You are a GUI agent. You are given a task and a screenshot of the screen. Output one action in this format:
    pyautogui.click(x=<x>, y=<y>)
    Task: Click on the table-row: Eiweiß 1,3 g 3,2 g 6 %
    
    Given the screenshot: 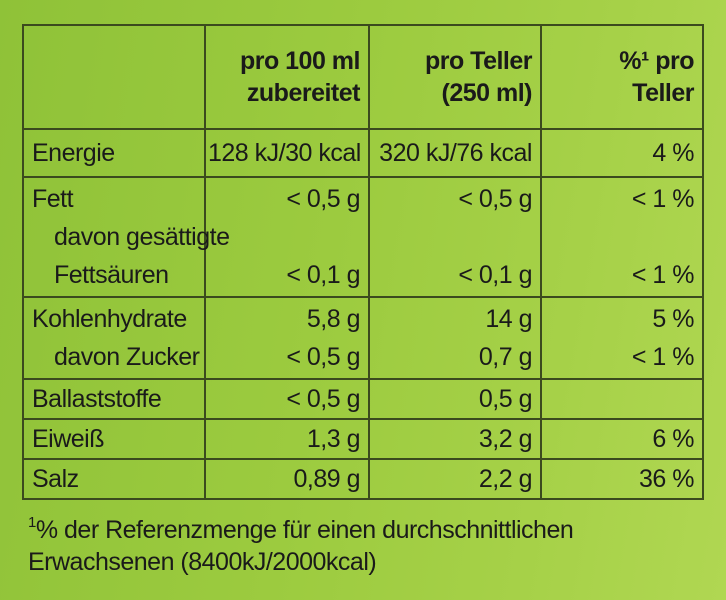 What is the action you would take?
    pyautogui.click(x=363, y=439)
    